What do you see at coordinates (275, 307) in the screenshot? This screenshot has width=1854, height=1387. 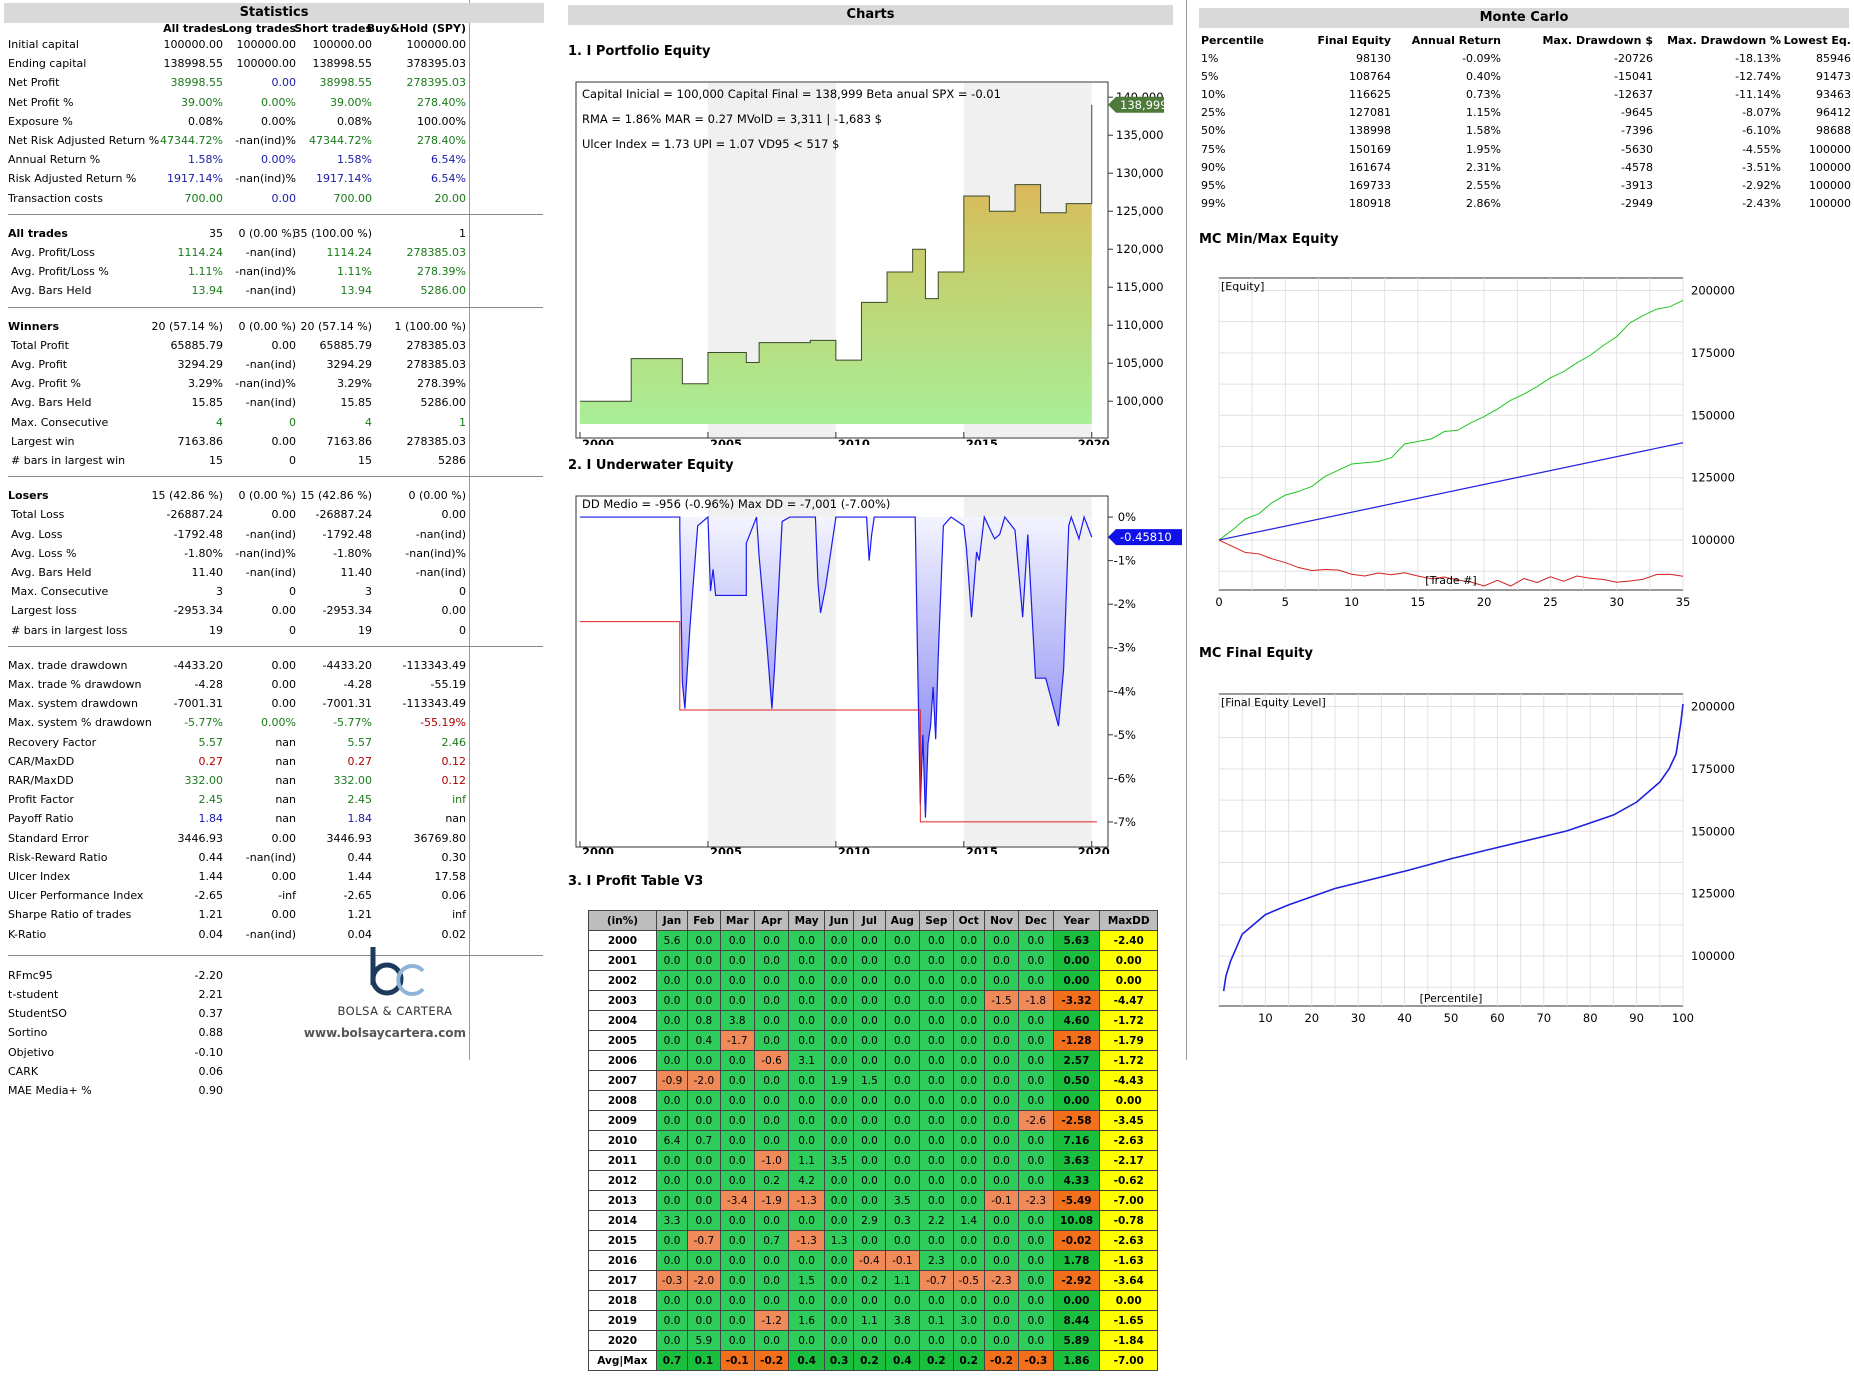 I see `stats-separator` at bounding box center [275, 307].